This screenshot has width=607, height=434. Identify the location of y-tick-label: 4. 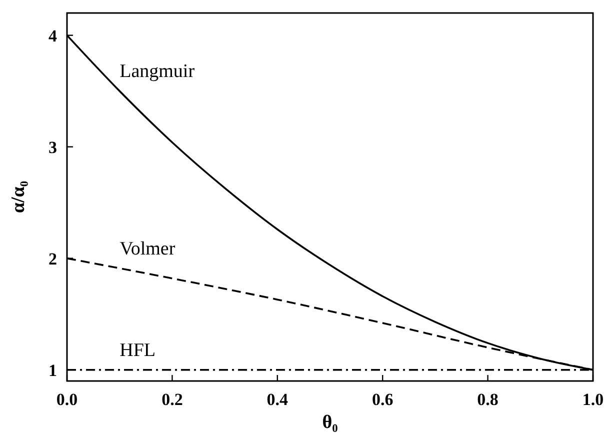
(53, 36).